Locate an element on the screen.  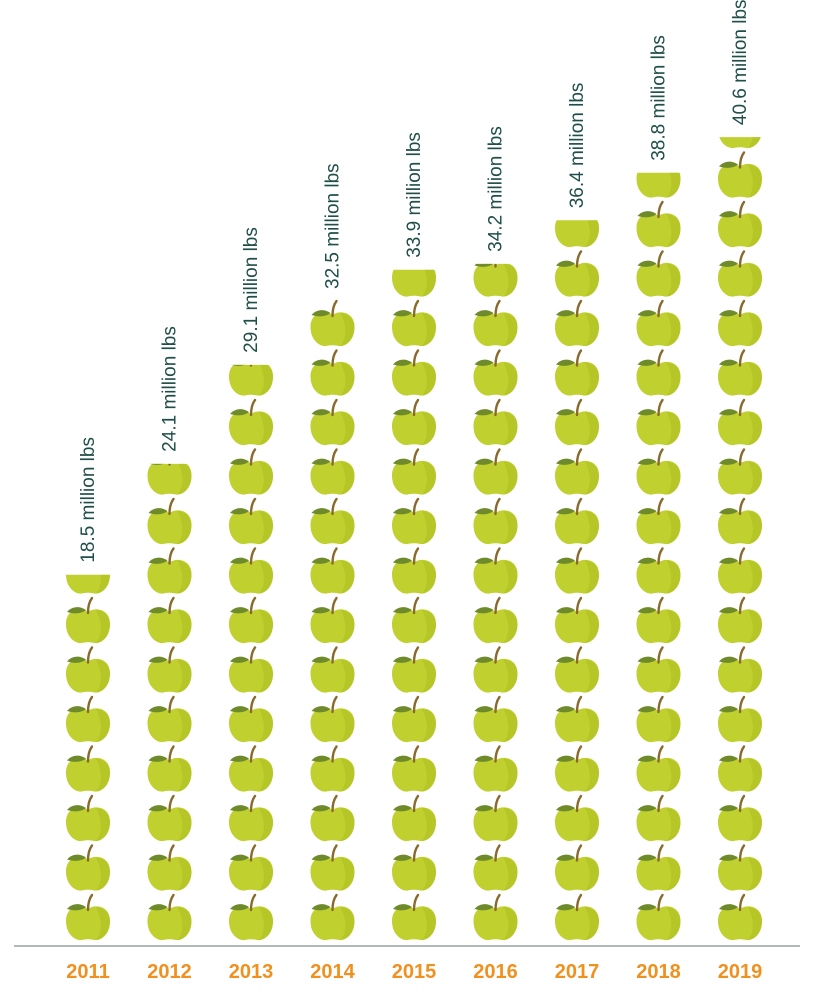
apple-column-2016 is located at coordinates (495, 602).